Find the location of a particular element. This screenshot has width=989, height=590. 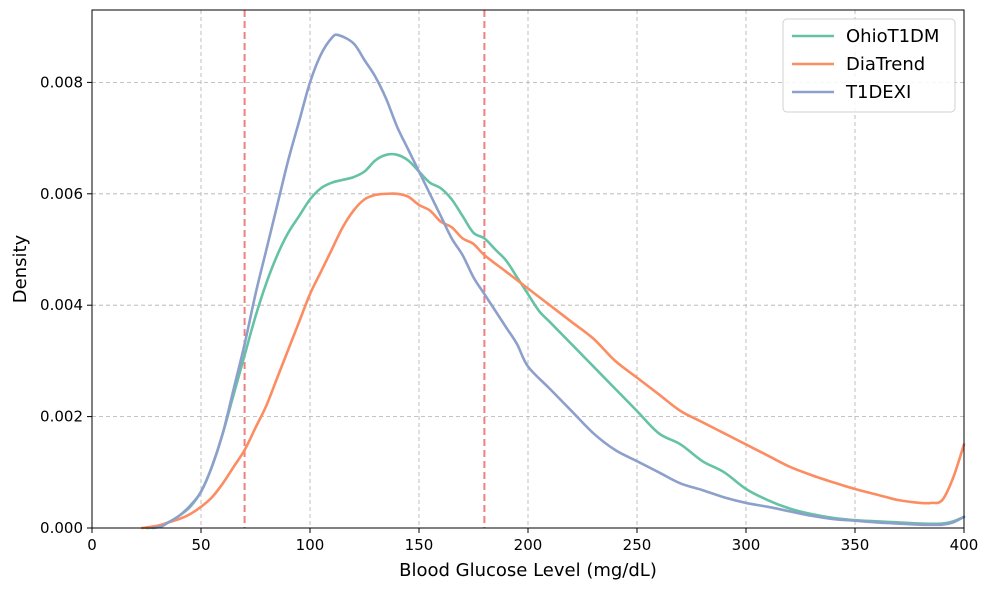

legend-box is located at coordinates (869, 65).